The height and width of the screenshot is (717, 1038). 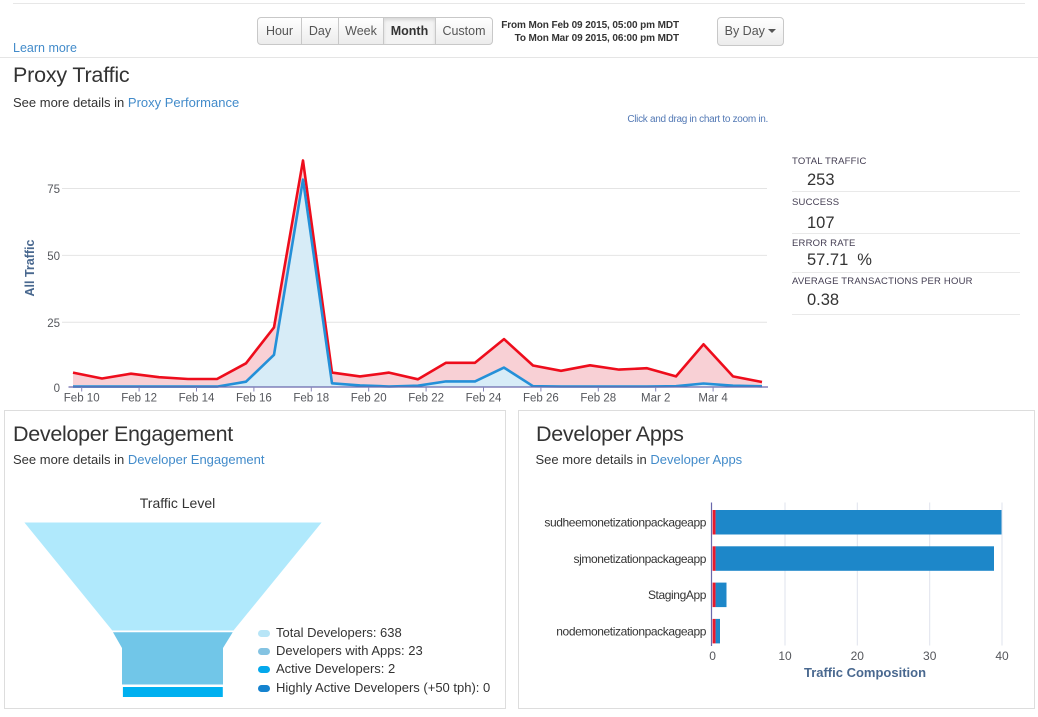 I want to click on svg-text: Traffic Composition, so click(x=865, y=672).